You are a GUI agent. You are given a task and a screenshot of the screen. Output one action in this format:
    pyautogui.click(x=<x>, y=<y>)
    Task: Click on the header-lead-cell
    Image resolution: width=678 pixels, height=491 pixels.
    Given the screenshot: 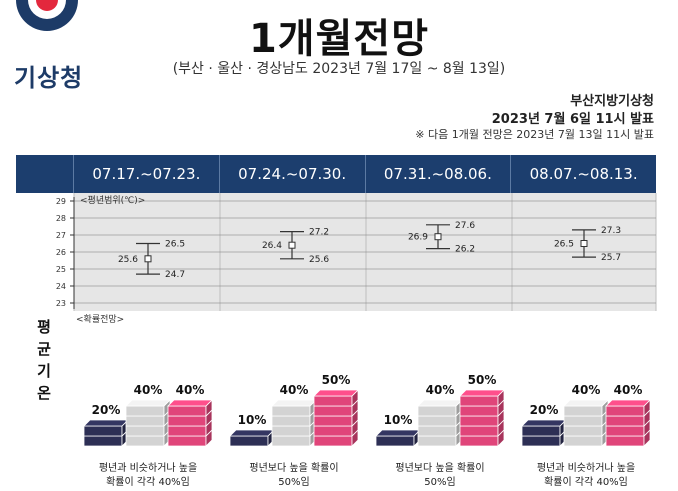 What is the action you would take?
    pyautogui.click(x=45, y=174)
    